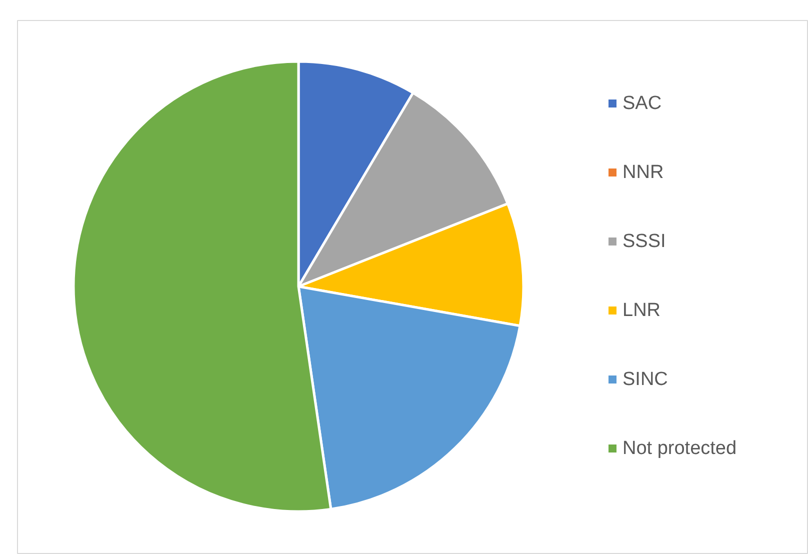 The width and height of the screenshot is (808, 554). I want to click on legend-label: NNR, so click(643, 172).